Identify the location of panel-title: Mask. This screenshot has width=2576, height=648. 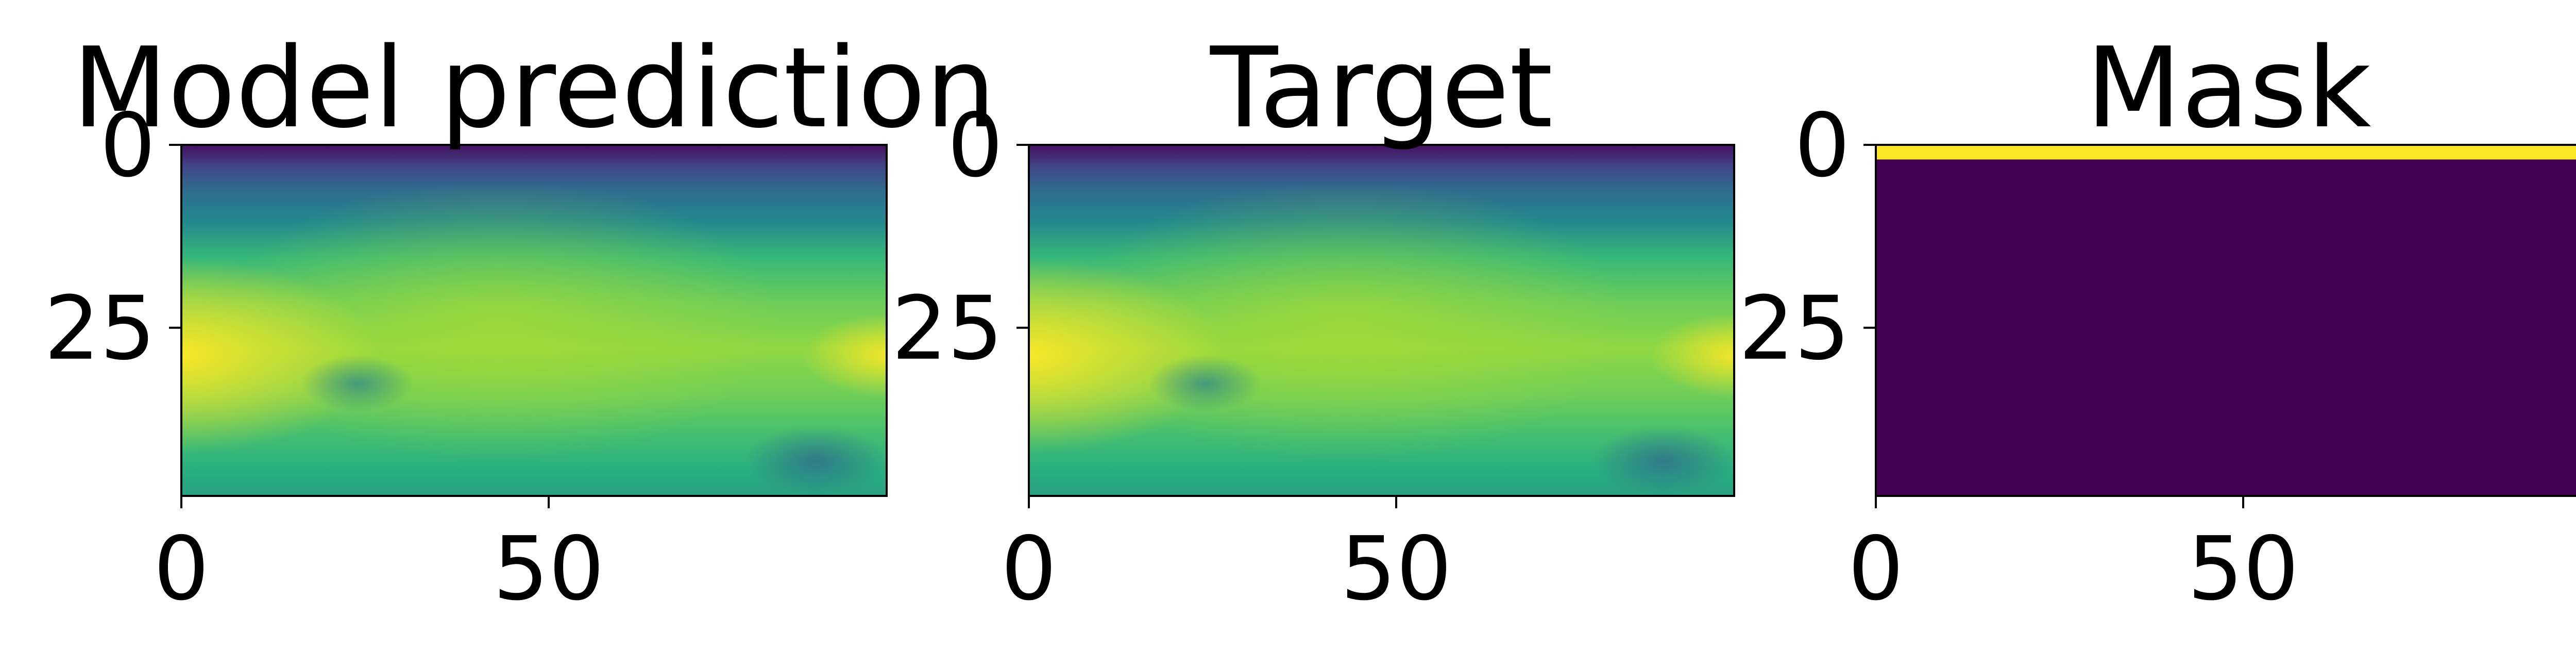
(2228, 88).